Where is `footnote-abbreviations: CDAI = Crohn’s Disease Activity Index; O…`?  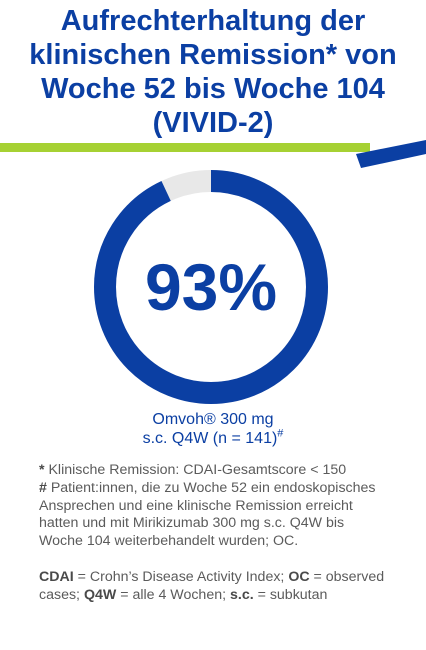
footnote-abbreviations: CDAI = Crohn’s Disease Activity Index; O… is located at coordinates (212, 585).